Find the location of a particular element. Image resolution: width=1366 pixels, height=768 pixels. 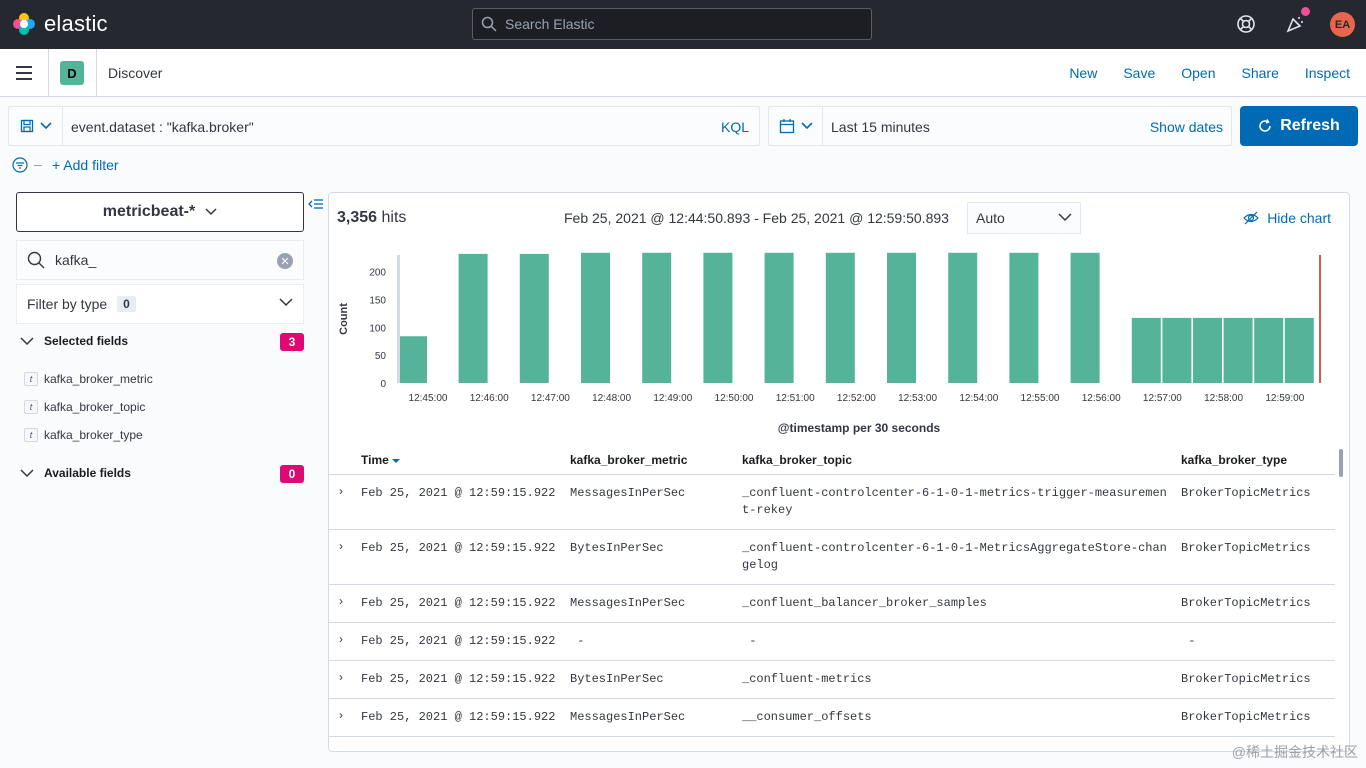

global-search-input: Search Elastic is located at coordinates (672, 24).